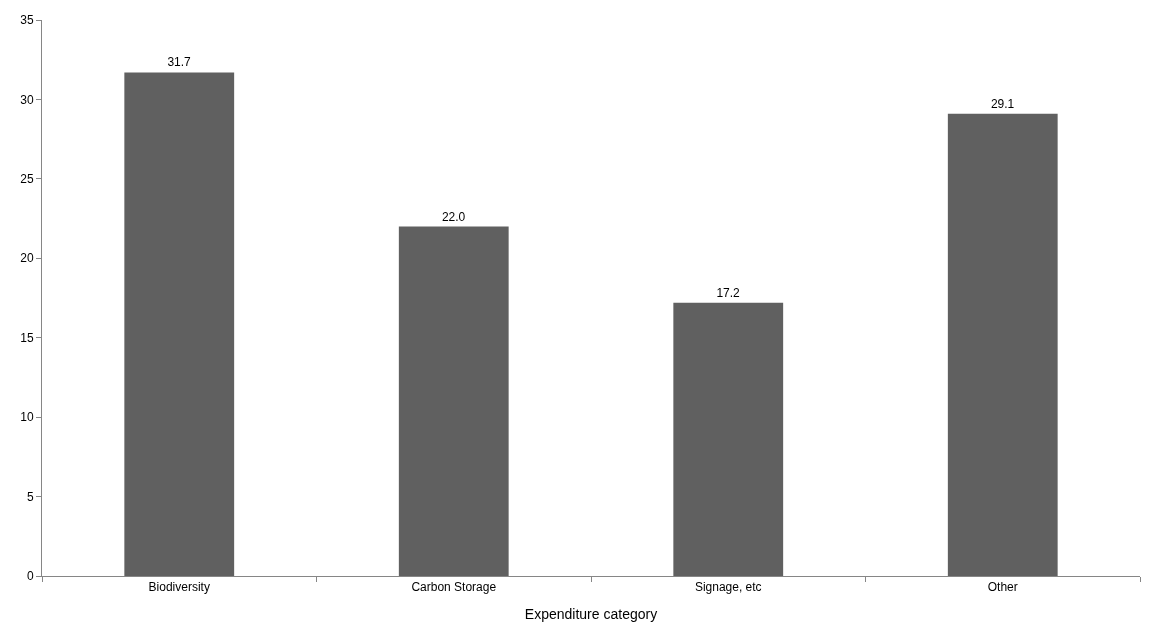 The width and height of the screenshot is (1150, 638). I want to click on y-tick-label: 15, so click(27, 337).